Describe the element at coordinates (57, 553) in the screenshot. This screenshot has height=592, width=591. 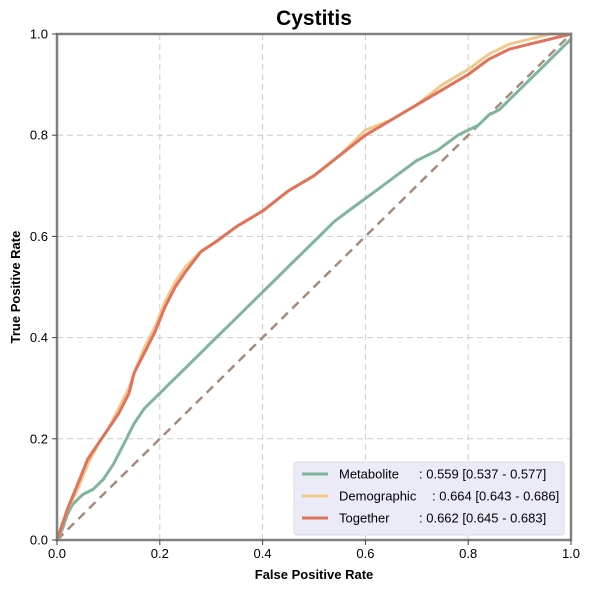
I see `x-tick-label: 0.0` at that location.